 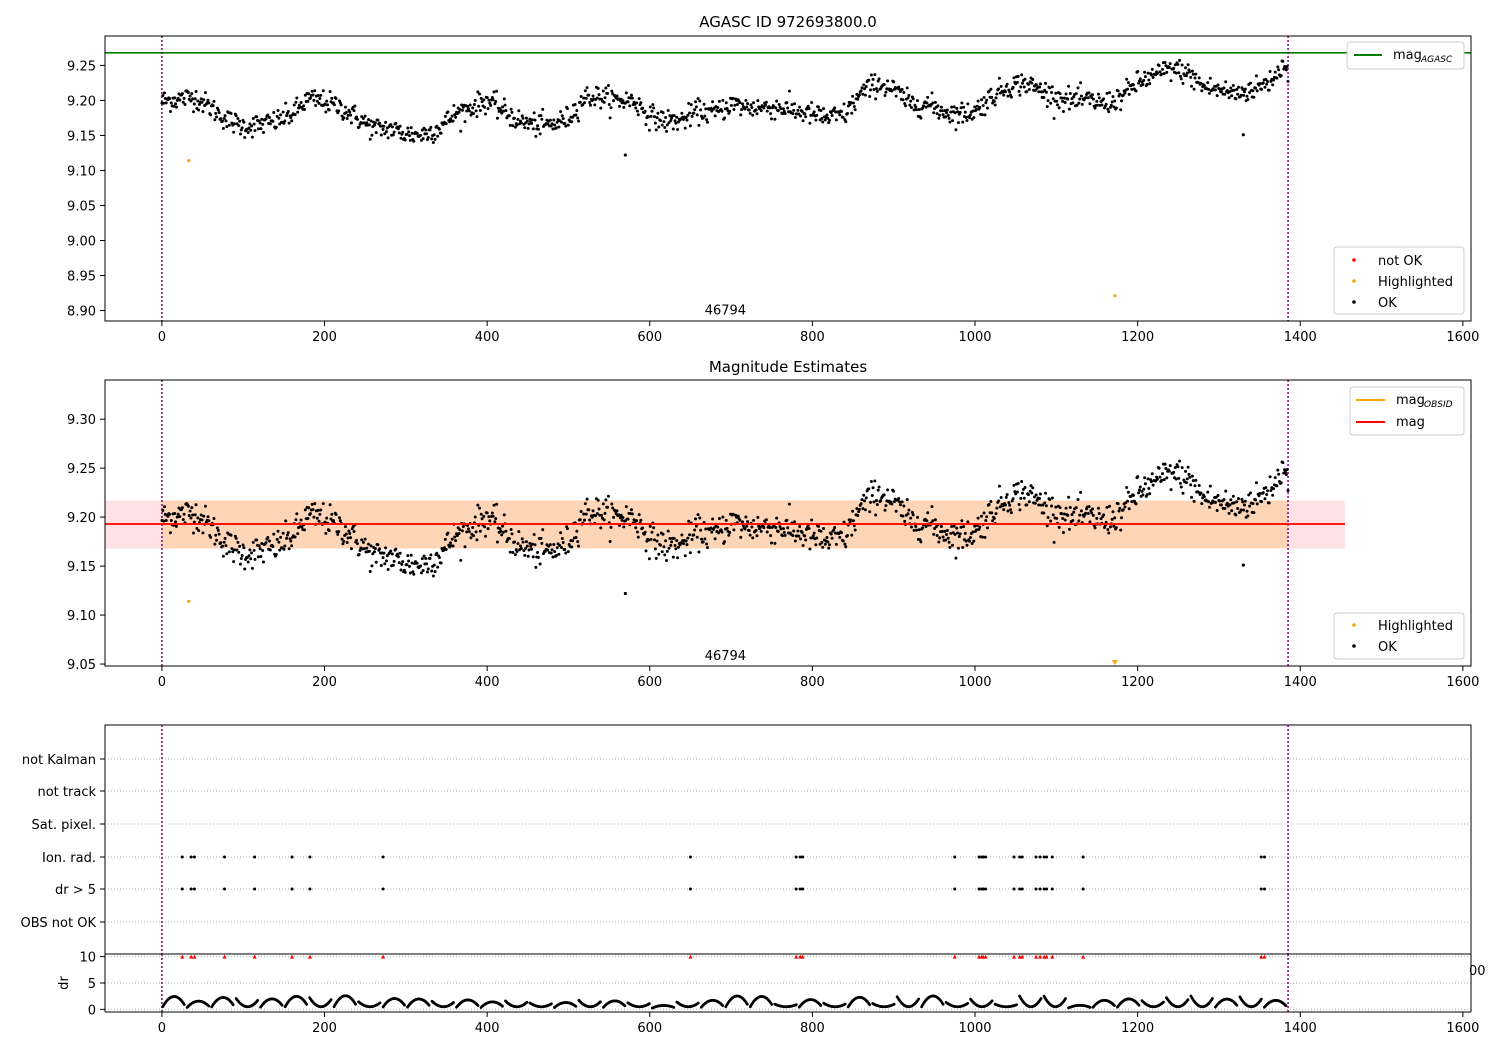 I want to click on x-tick-label: 400, so click(x=487, y=682).